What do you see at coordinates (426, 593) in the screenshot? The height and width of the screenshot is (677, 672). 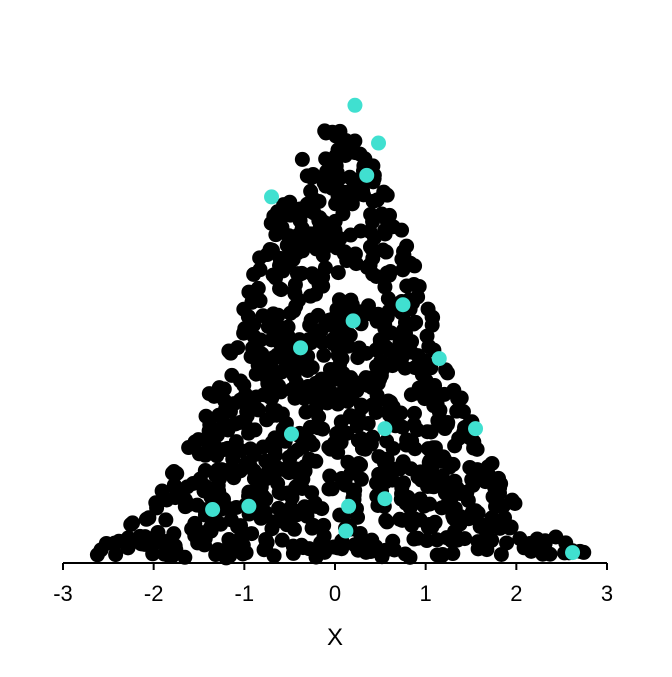 I see `x-tick-label: 1` at bounding box center [426, 593].